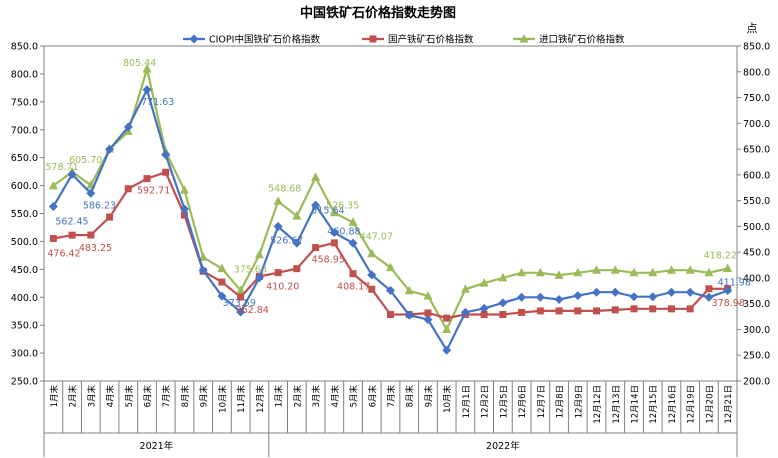  I want to click on data-label: 373.59, so click(239, 303).